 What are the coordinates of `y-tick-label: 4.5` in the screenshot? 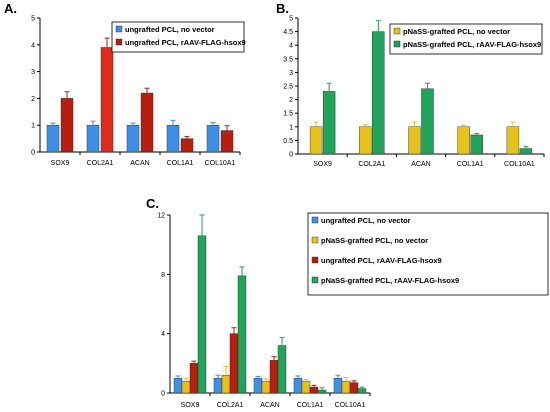 It's located at (288, 32).